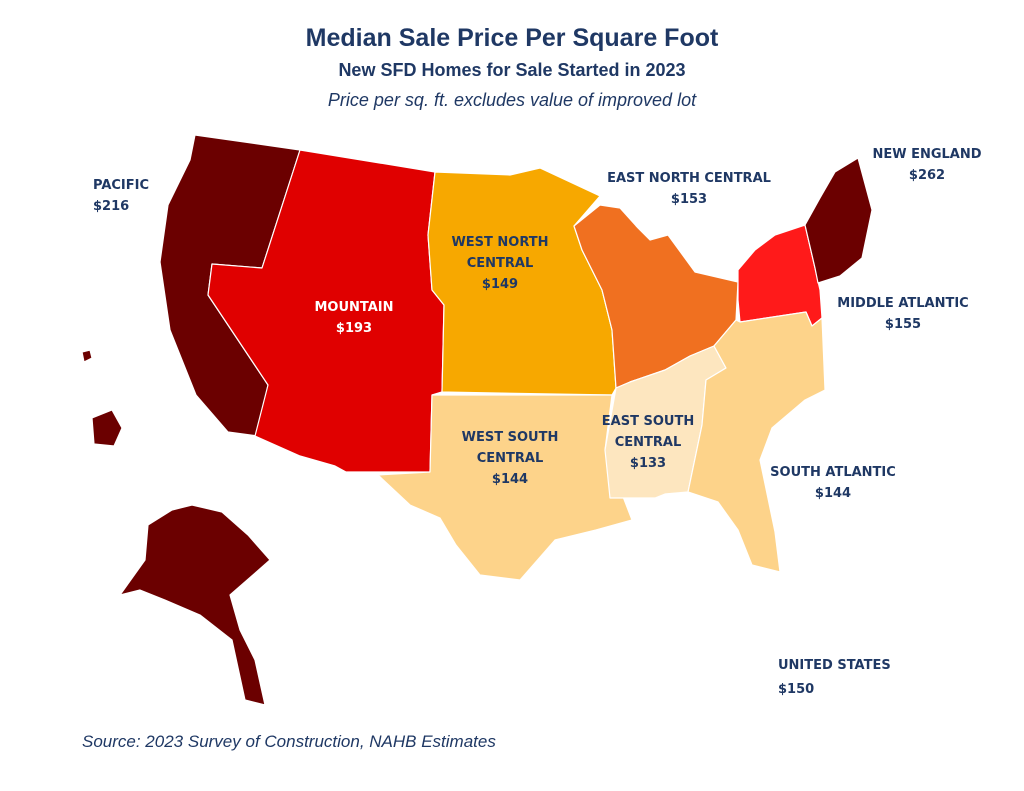 Image resolution: width=1024 pixels, height=791 pixels. What do you see at coordinates (902, 303) in the screenshot?
I see `region-label-middle-atlantic: MIDDLE ATLANTIC` at bounding box center [902, 303].